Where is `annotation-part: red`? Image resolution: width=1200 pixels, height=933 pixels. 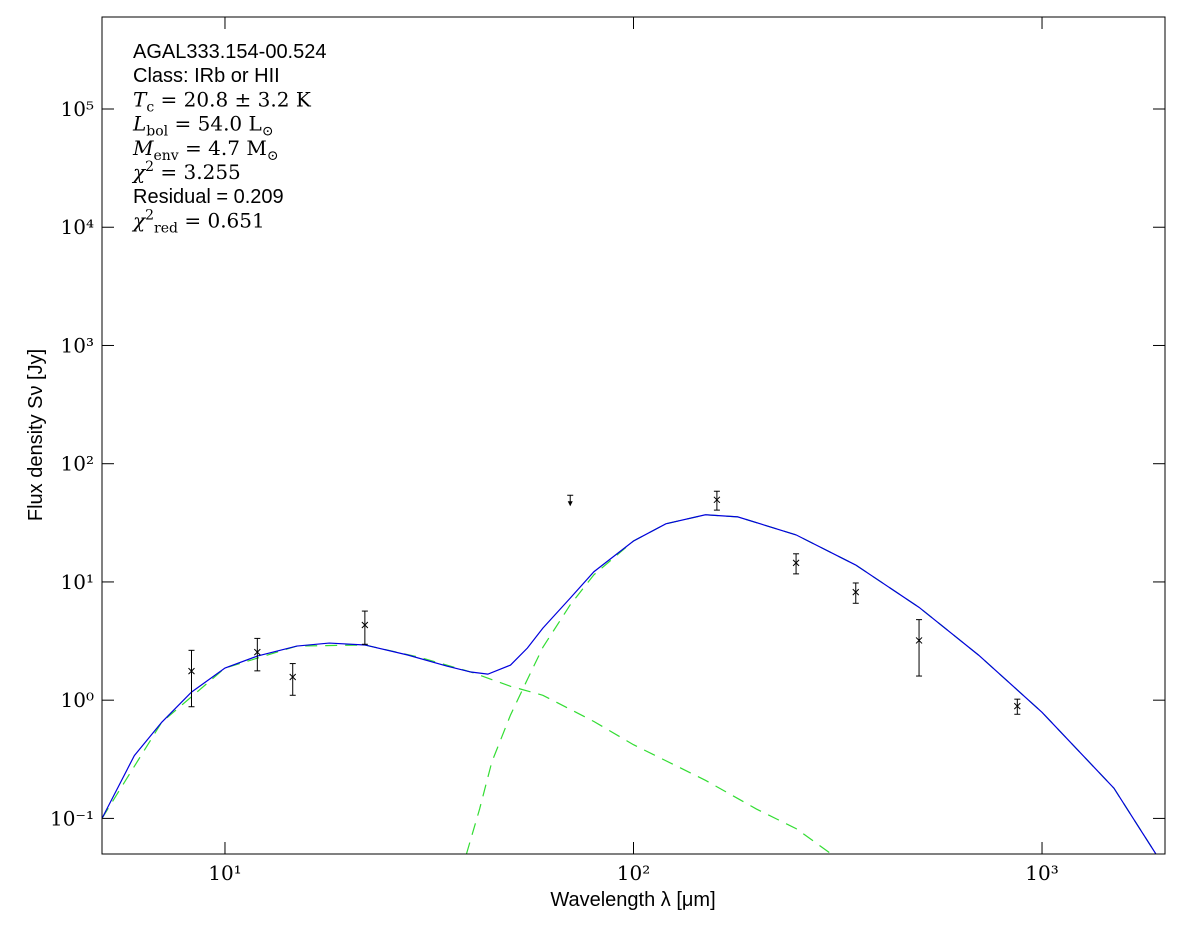
annotation-part: red is located at coordinates (166, 228).